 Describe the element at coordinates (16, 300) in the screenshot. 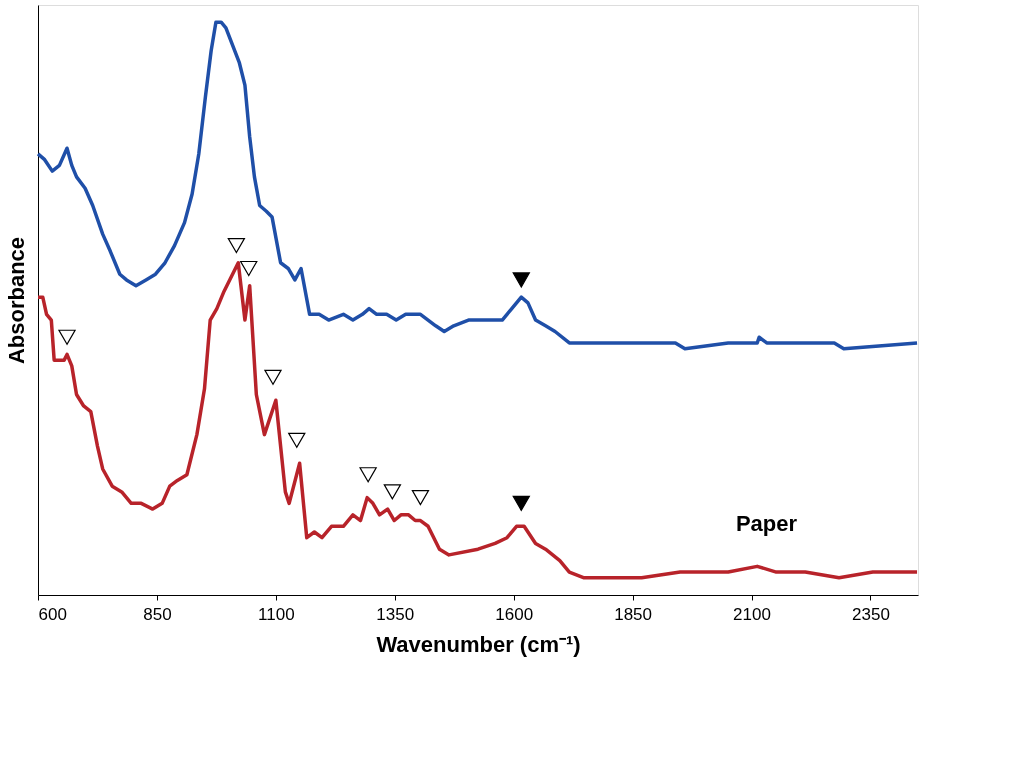

I see `y-axis-title: Absorbance` at that location.